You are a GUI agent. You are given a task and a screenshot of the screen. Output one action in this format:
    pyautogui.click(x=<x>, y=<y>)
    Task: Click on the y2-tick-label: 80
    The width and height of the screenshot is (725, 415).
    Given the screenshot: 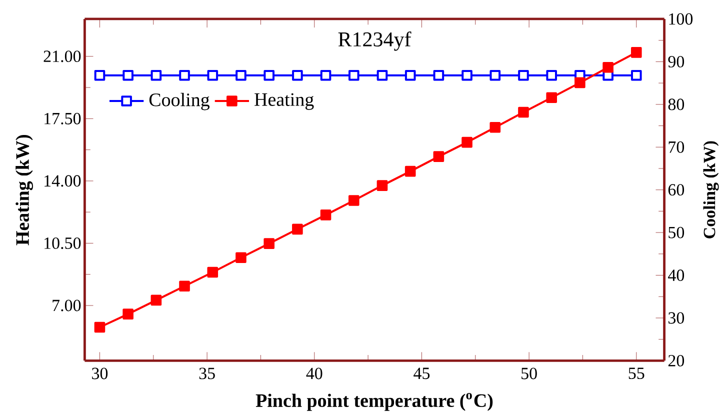 What is the action you would take?
    pyautogui.click(x=676, y=104)
    